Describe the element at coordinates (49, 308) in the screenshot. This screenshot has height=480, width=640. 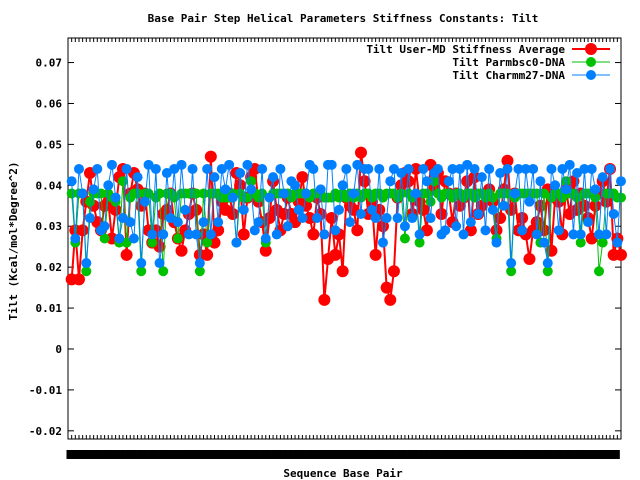
I see `y-tick-label: 0.01` at that location.